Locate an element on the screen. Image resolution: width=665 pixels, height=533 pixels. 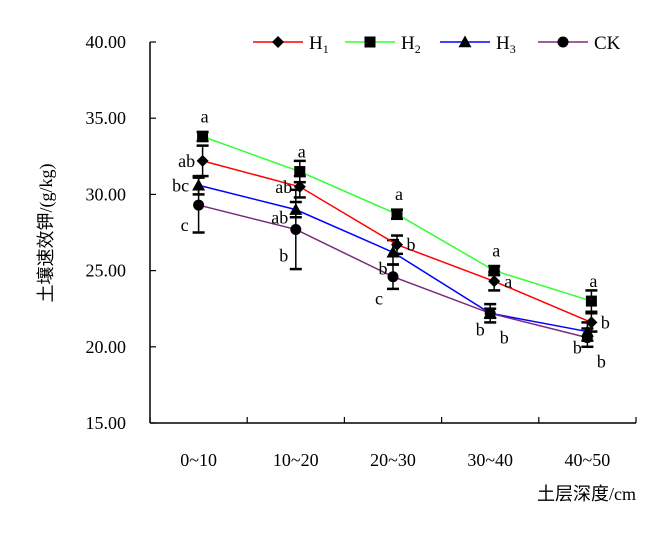
x-tick-label: 30~40 is located at coordinates (490, 460).